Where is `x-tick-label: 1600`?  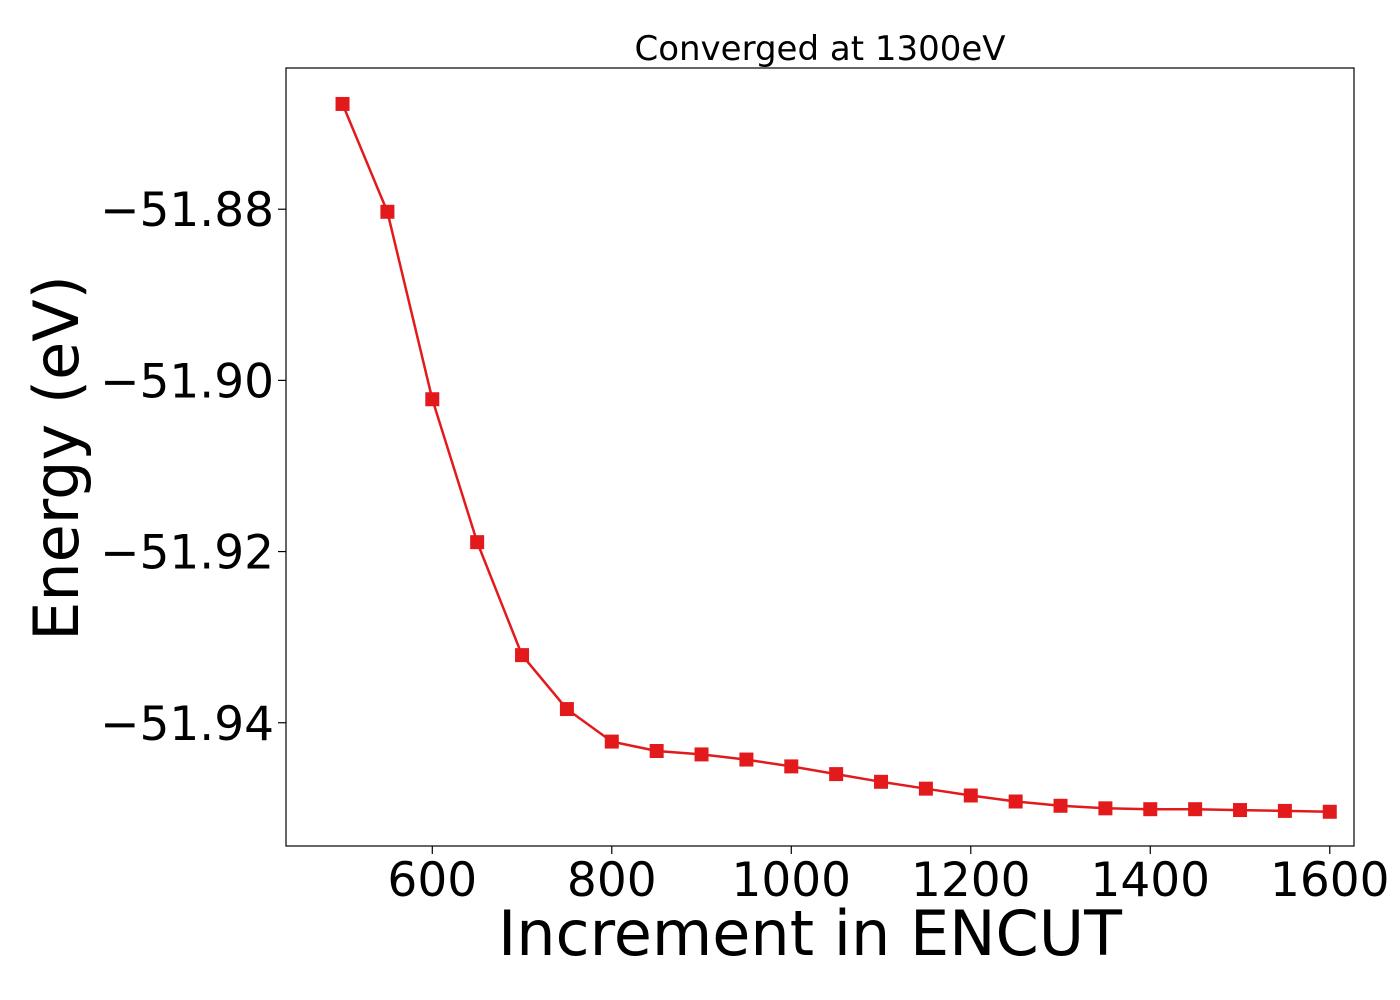 x-tick-label: 1600 is located at coordinates (1330, 880).